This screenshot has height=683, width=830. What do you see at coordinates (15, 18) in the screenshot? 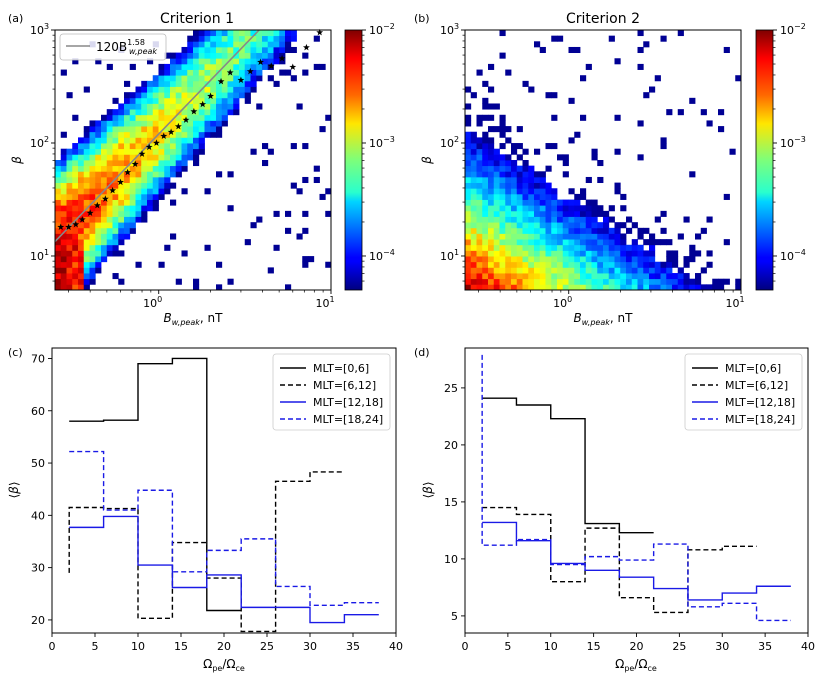
I see `panel-label-a: (a)` at bounding box center [15, 18].